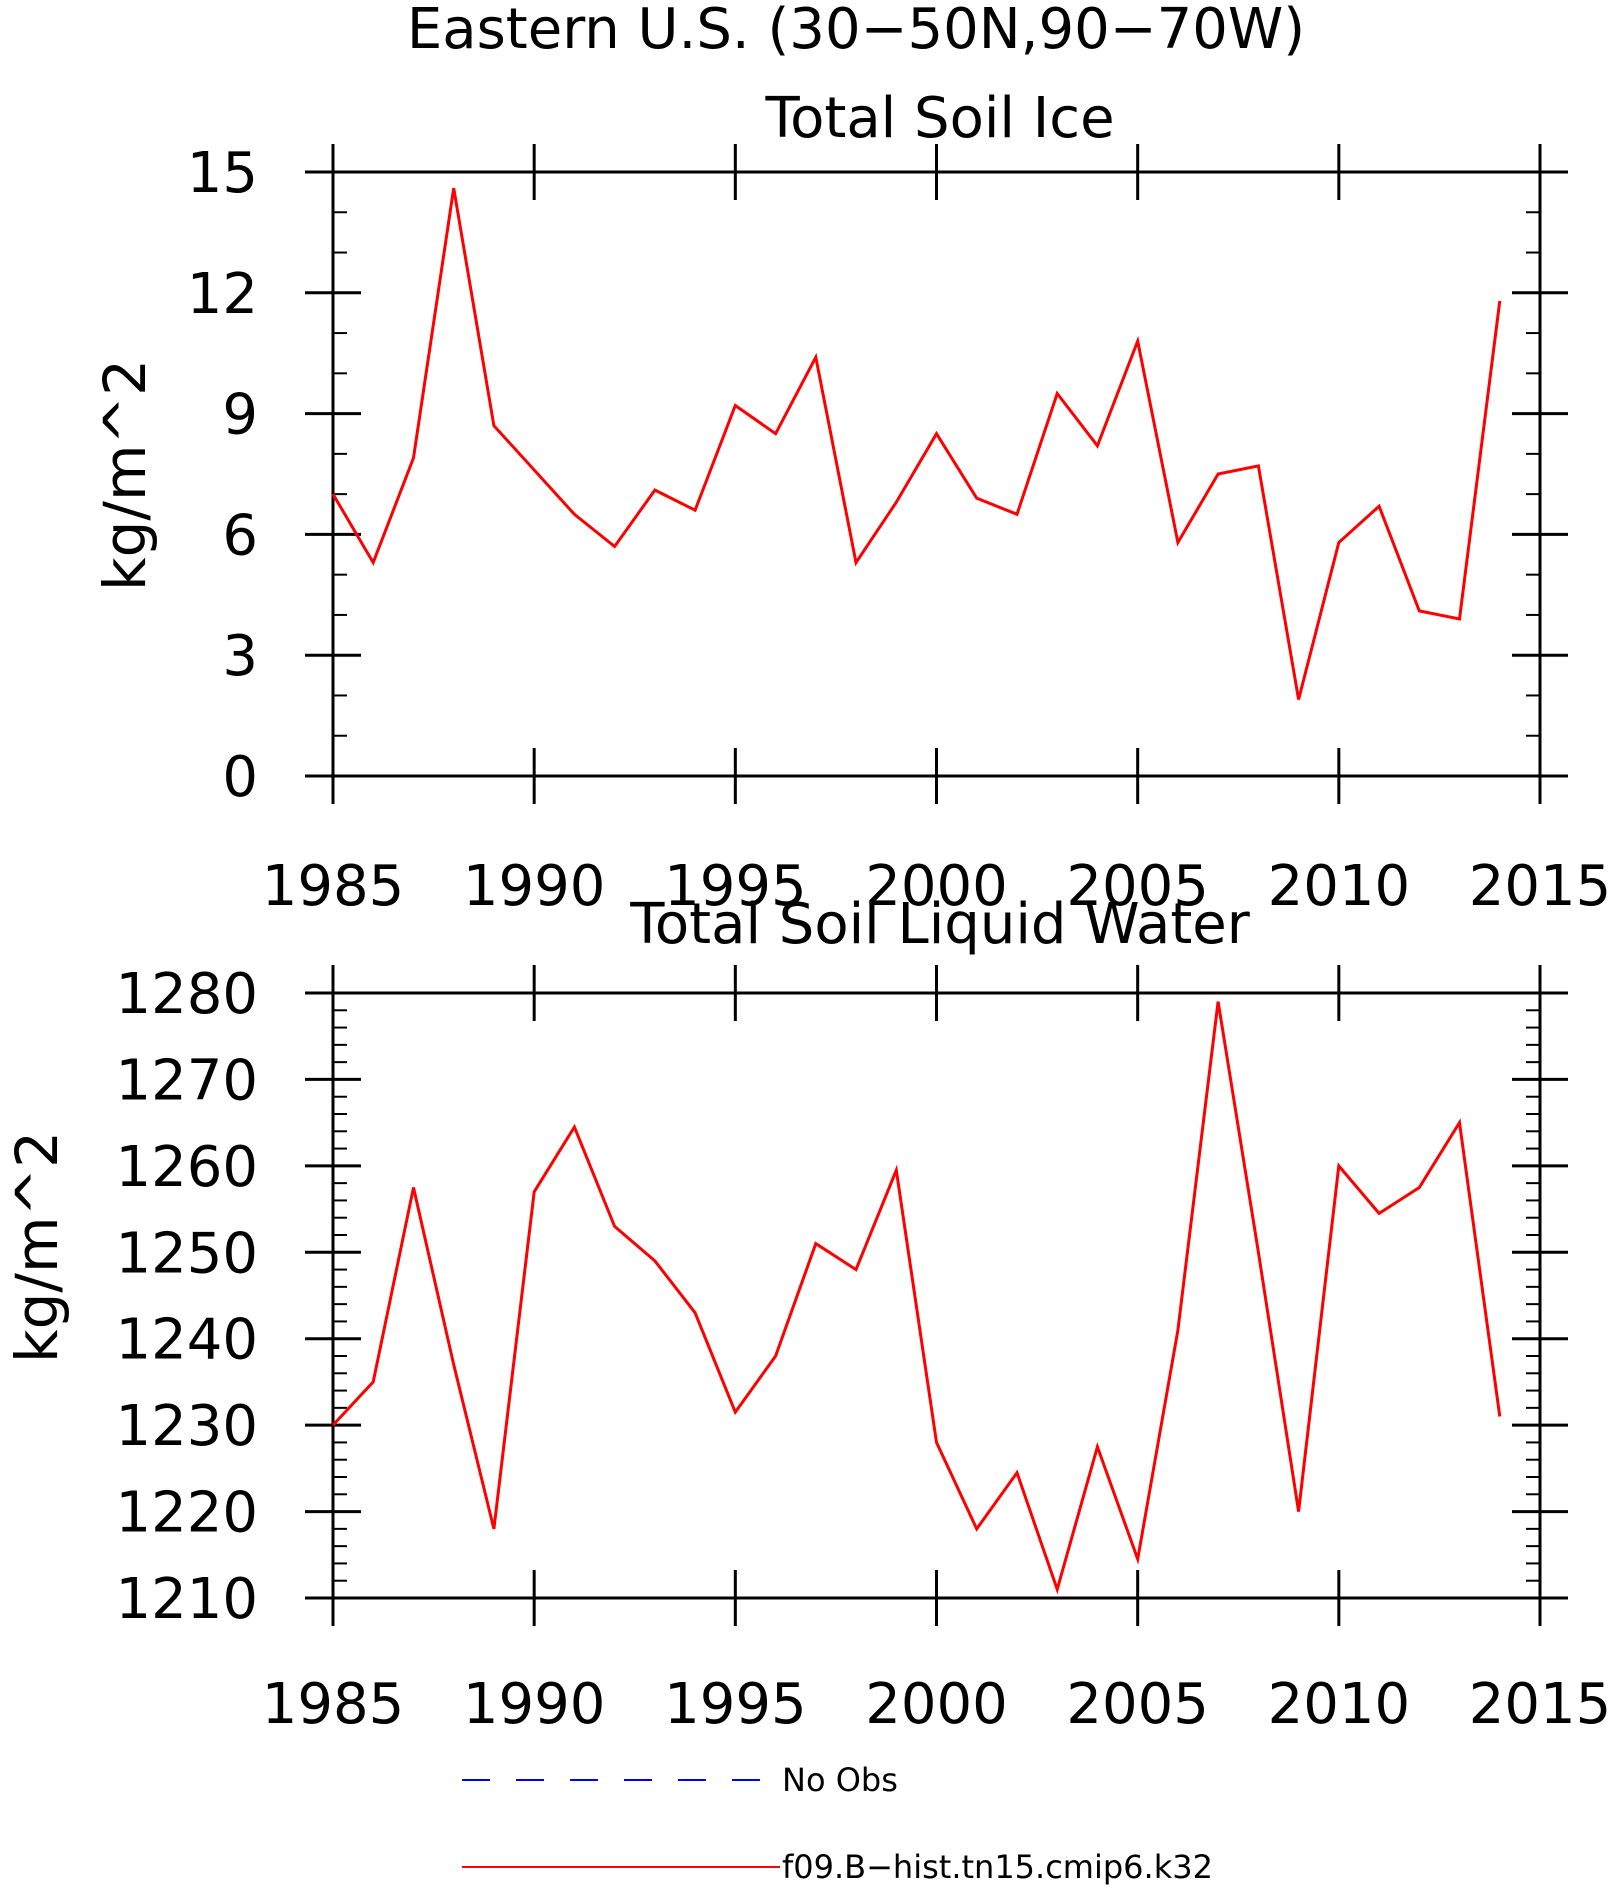 The image size is (1621, 1889). I want to click on legend-label: f09.B−hist.tn15.cmip6.k32, so click(997, 1867).